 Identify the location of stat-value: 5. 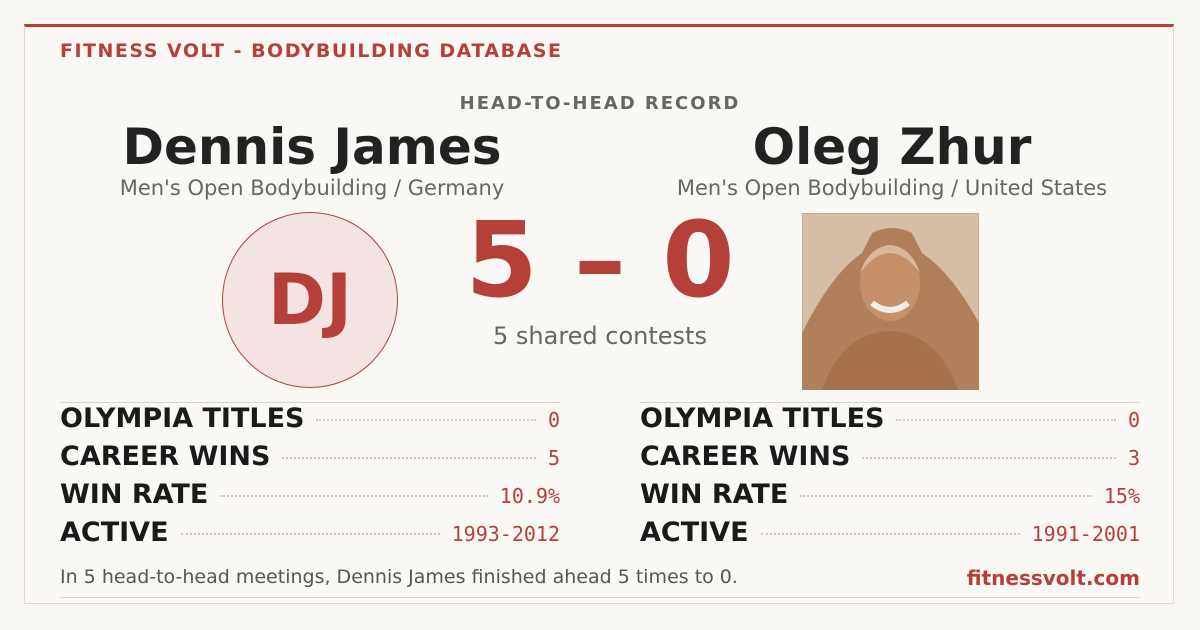
(553, 458).